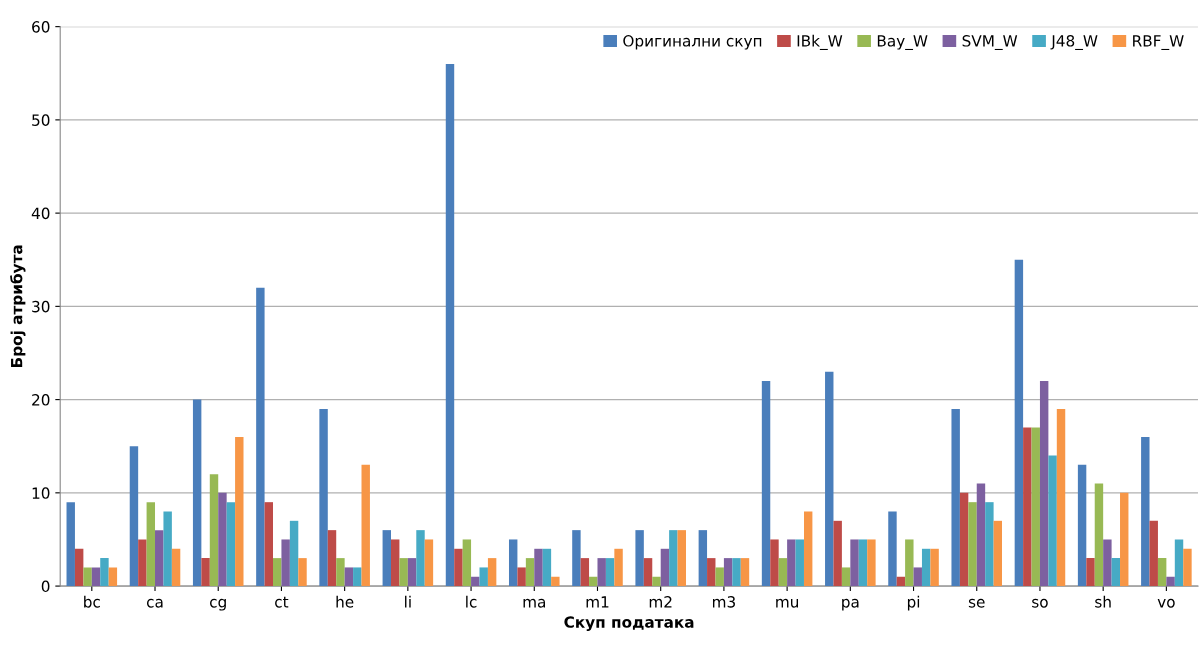 This screenshot has height=666, width=1204. Describe the element at coordinates (787, 603) in the screenshot. I see `x-tick-label: mu` at that location.